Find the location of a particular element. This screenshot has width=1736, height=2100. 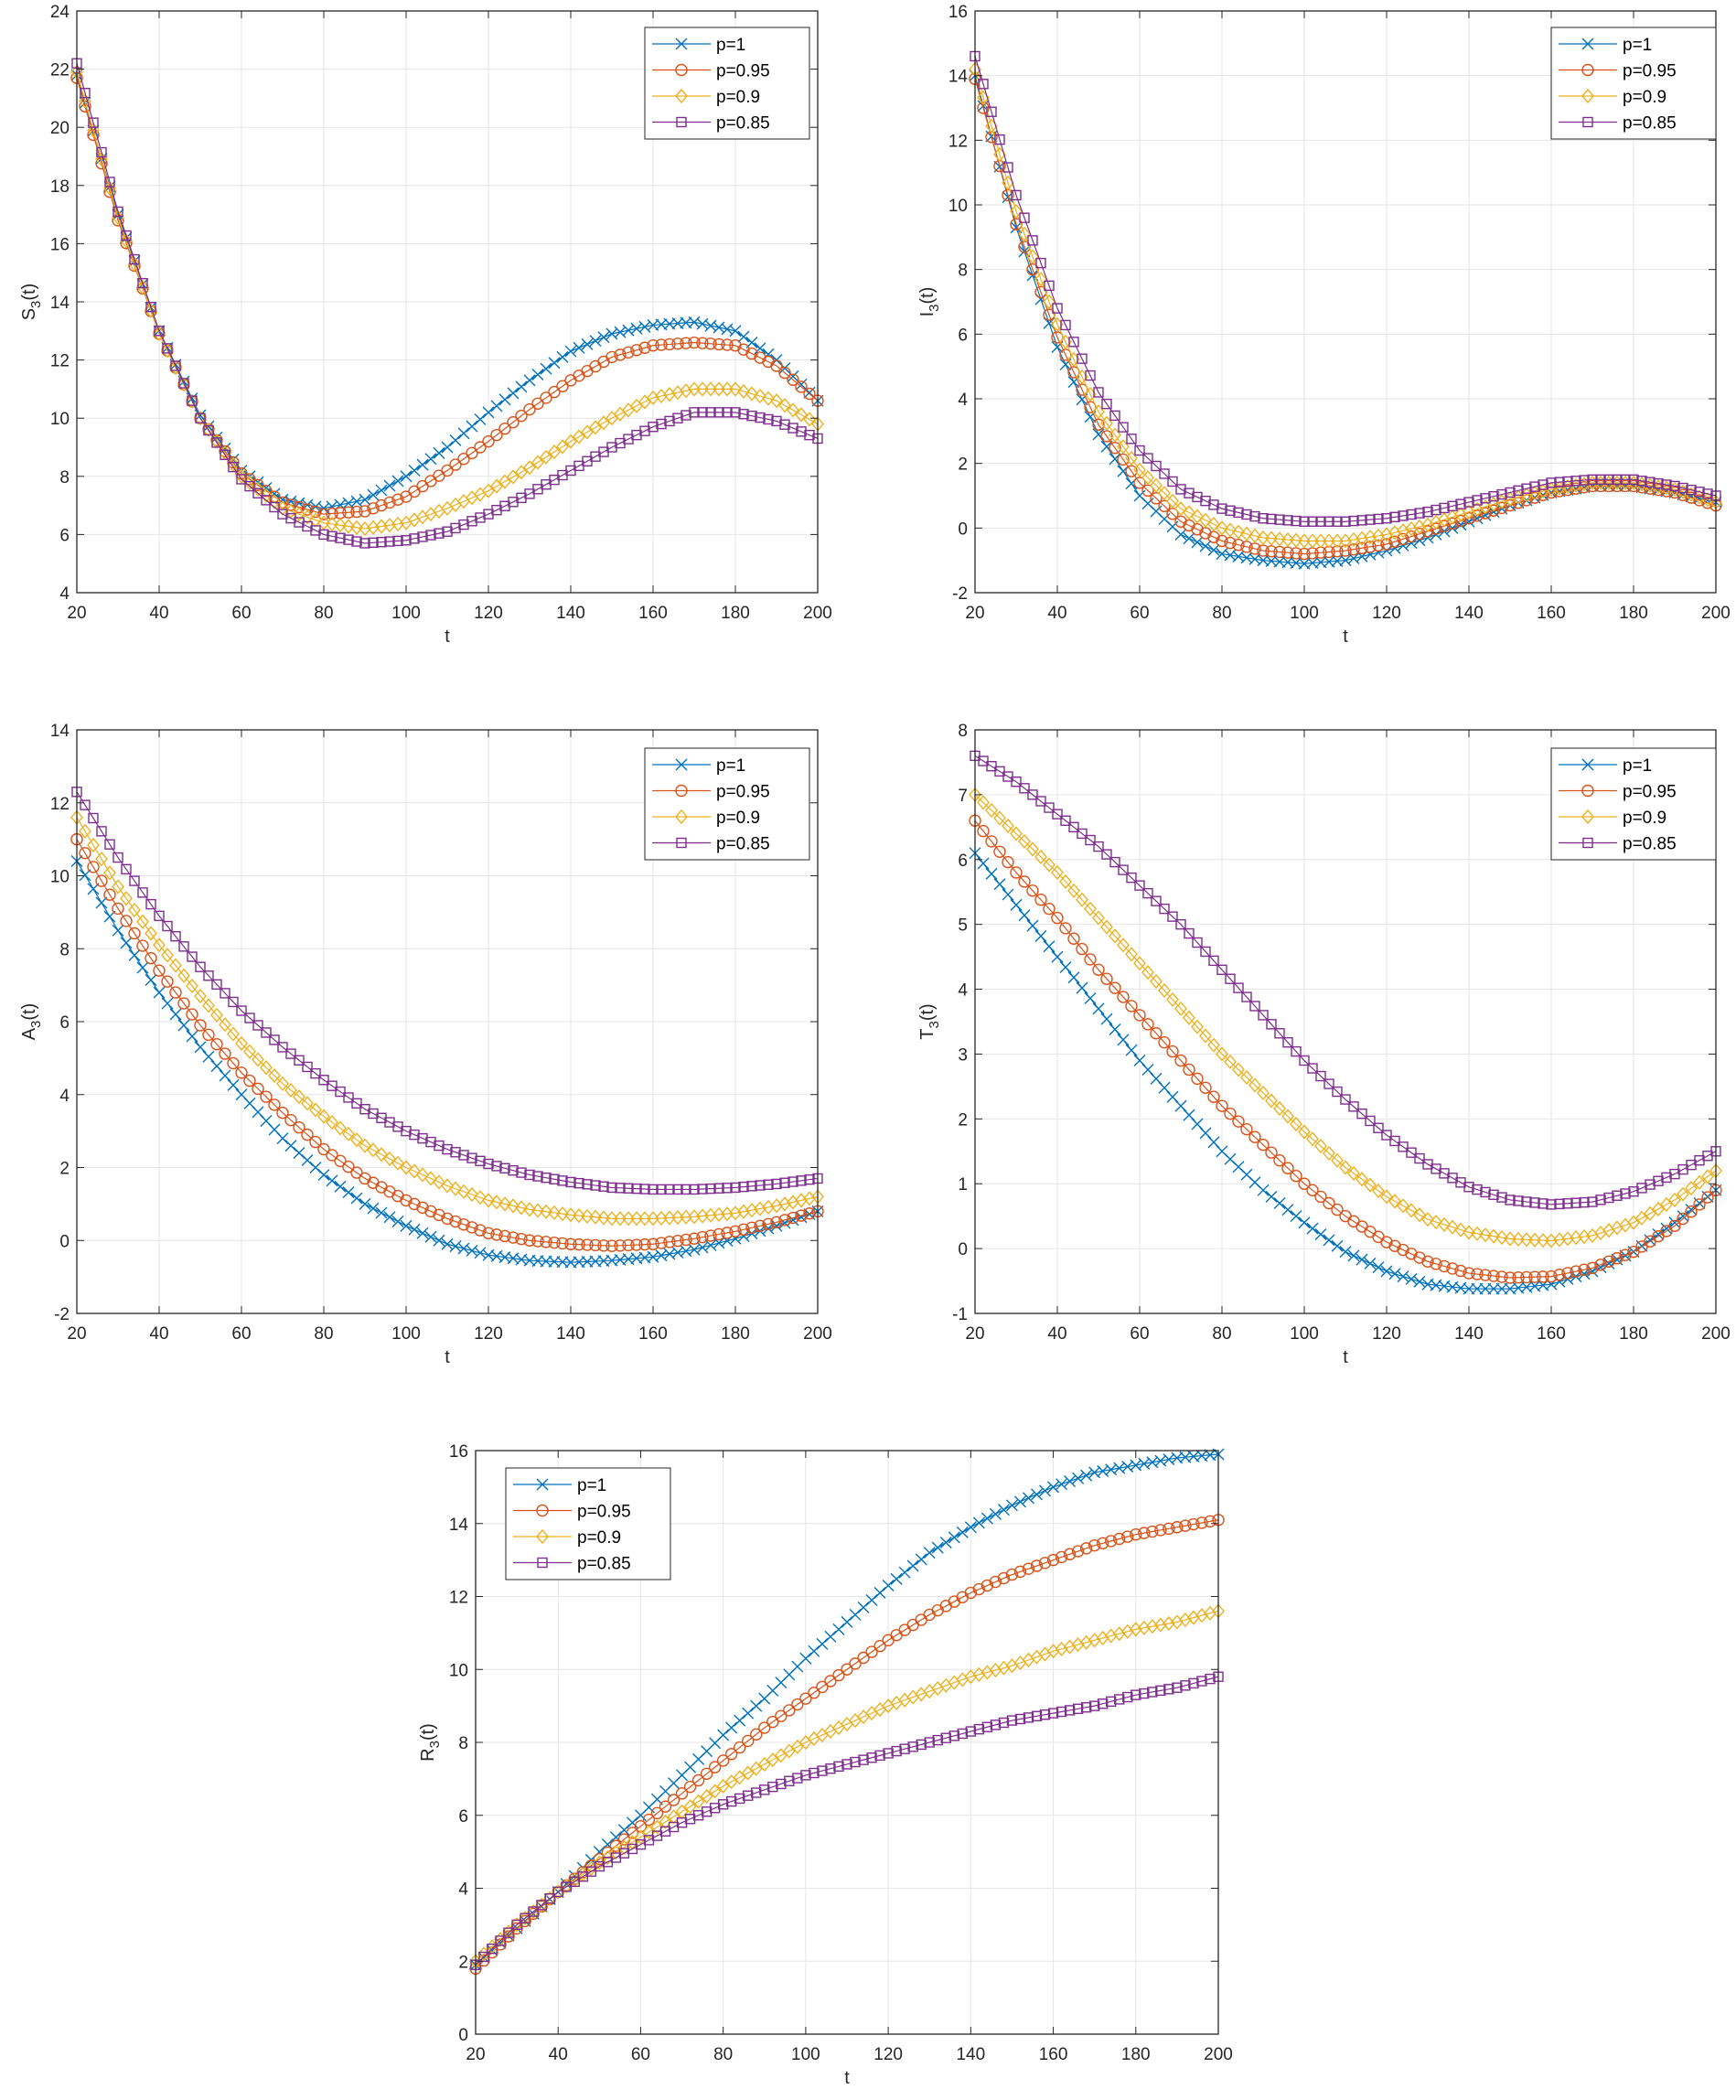

x-tick-label: 160 is located at coordinates (653, 1334).